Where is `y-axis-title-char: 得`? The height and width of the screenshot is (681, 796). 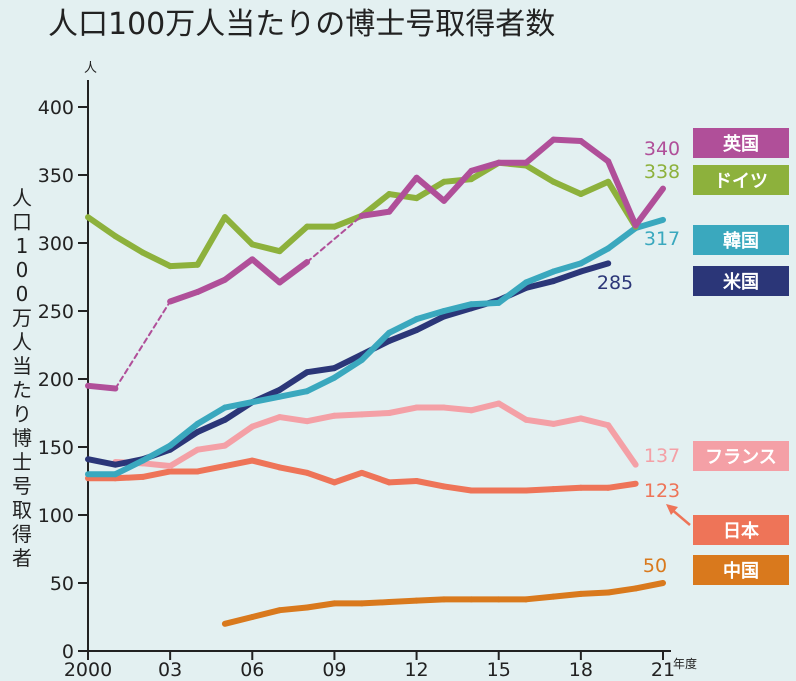
y-axis-title-char: 得 is located at coordinates (22, 534).